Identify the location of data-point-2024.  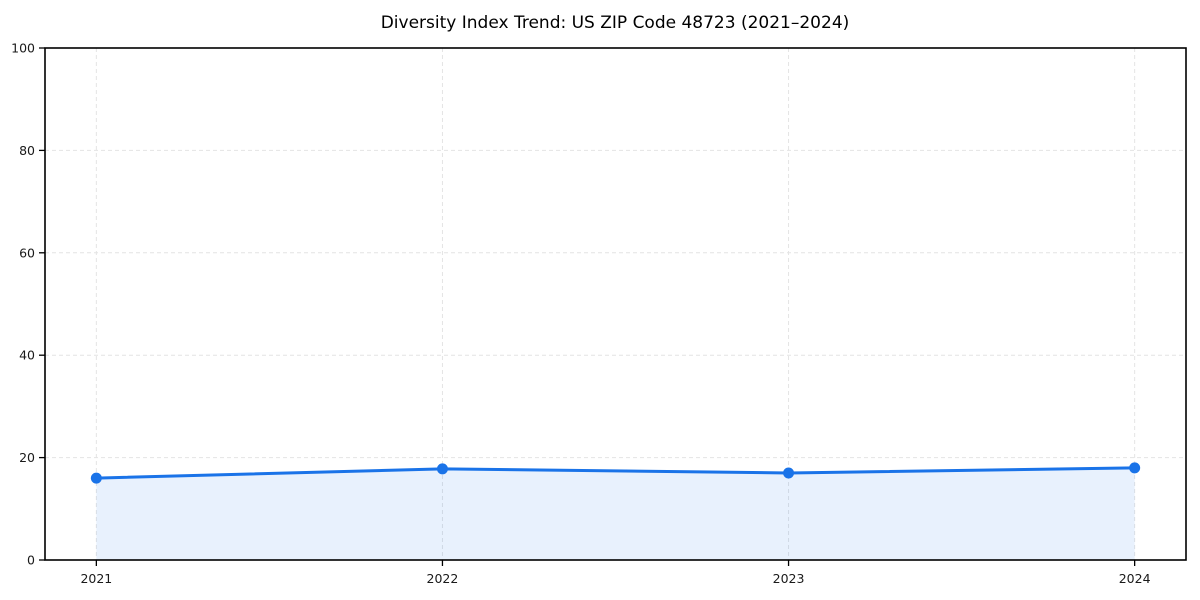
(1135, 468).